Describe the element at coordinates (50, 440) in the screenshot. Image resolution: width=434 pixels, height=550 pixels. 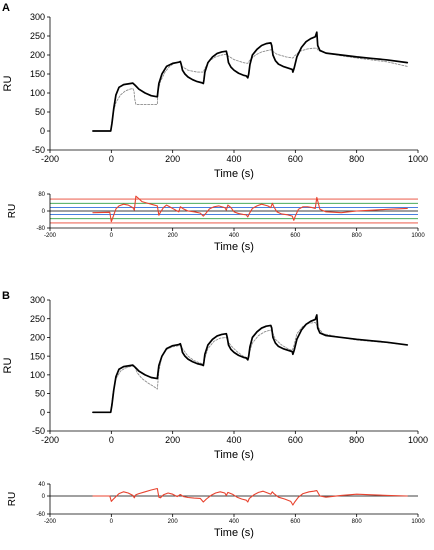
I see `panel-b-sensorgram-x-tick-label: -200` at that location.